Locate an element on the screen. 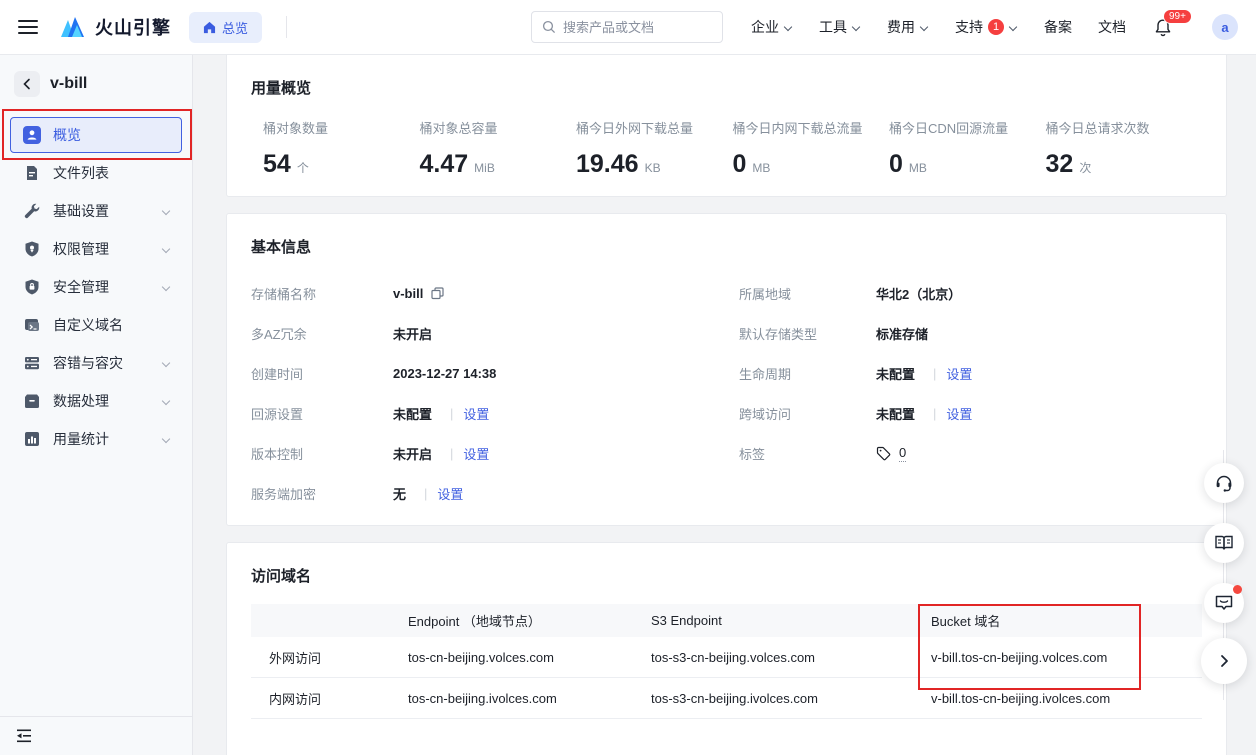 The image size is (1256, 755). info-value: 未开启 is located at coordinates (413, 454).